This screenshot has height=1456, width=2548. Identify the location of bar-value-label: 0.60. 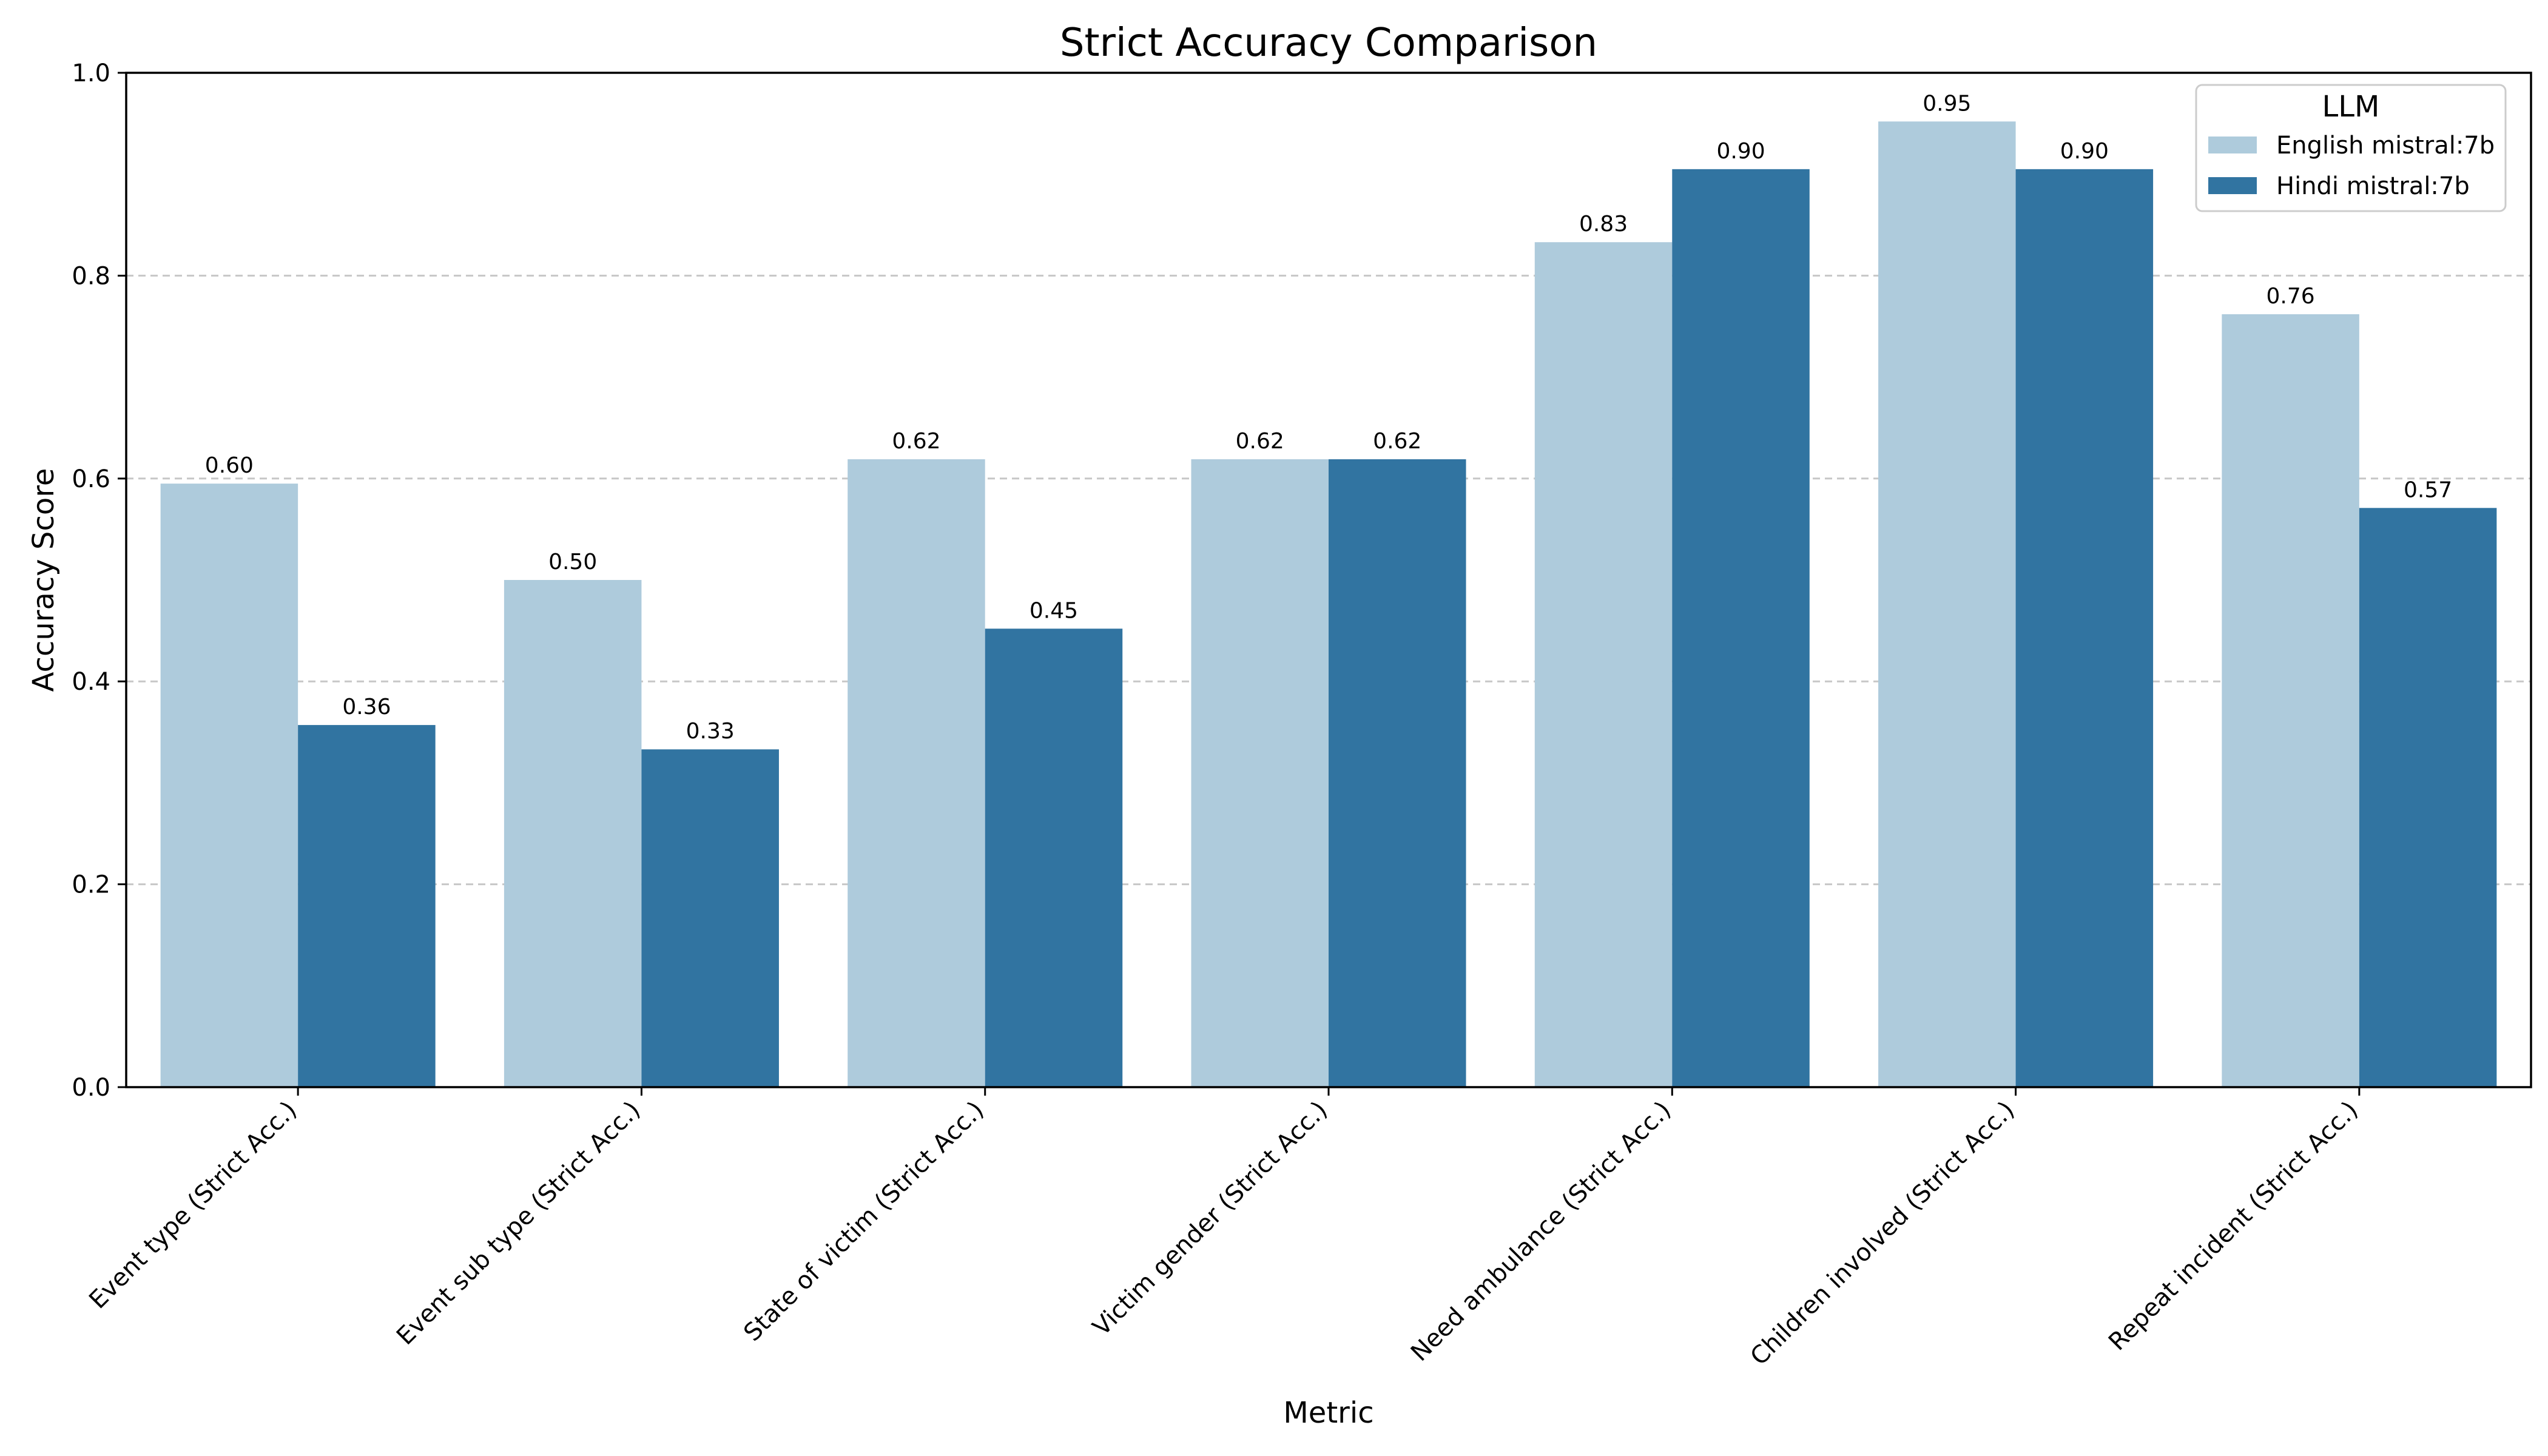
(229, 465).